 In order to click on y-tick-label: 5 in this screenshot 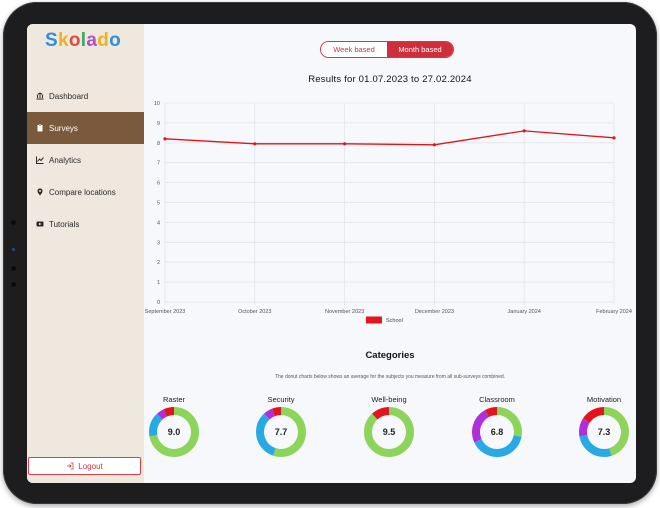, I will do `click(158, 204)`.